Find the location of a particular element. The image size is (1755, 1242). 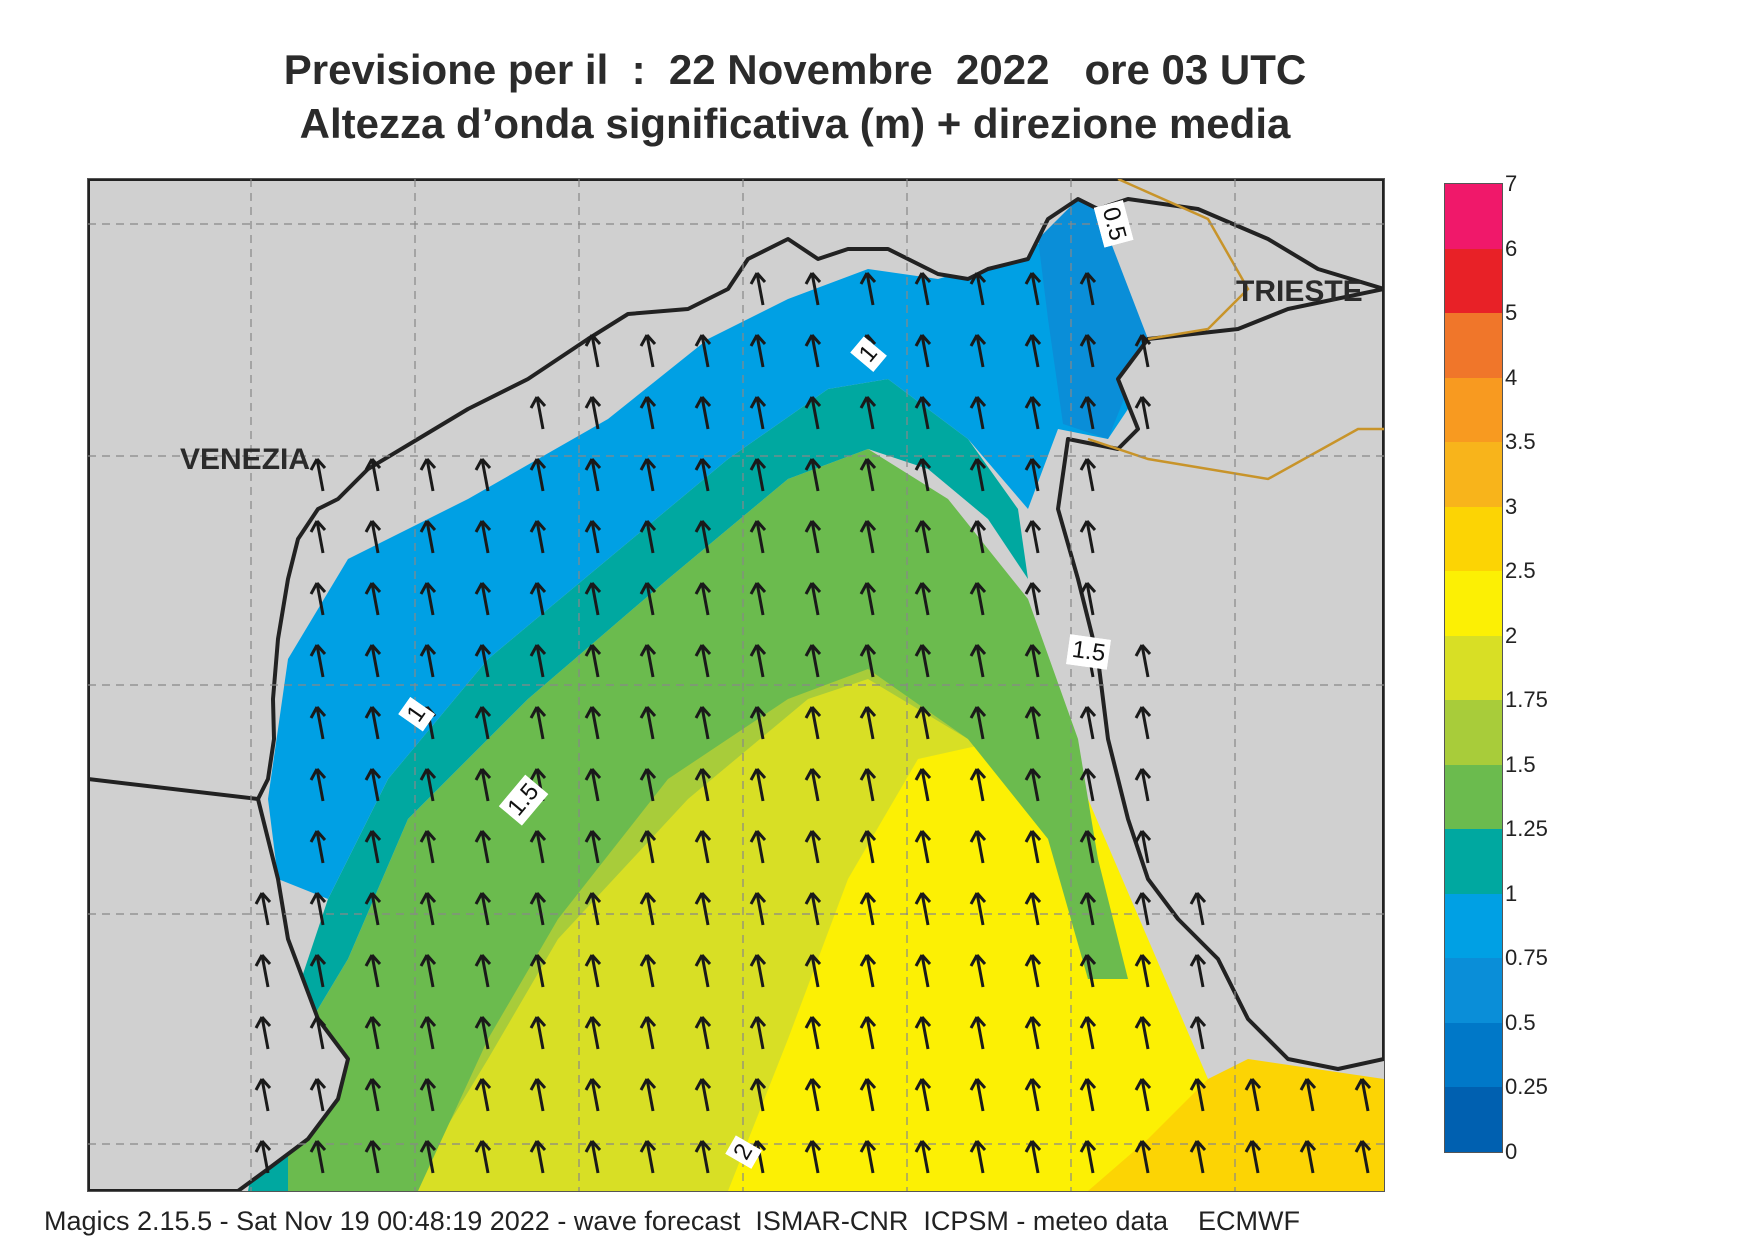

contour-label-1-5-east: 1.5 is located at coordinates (1089, 652).